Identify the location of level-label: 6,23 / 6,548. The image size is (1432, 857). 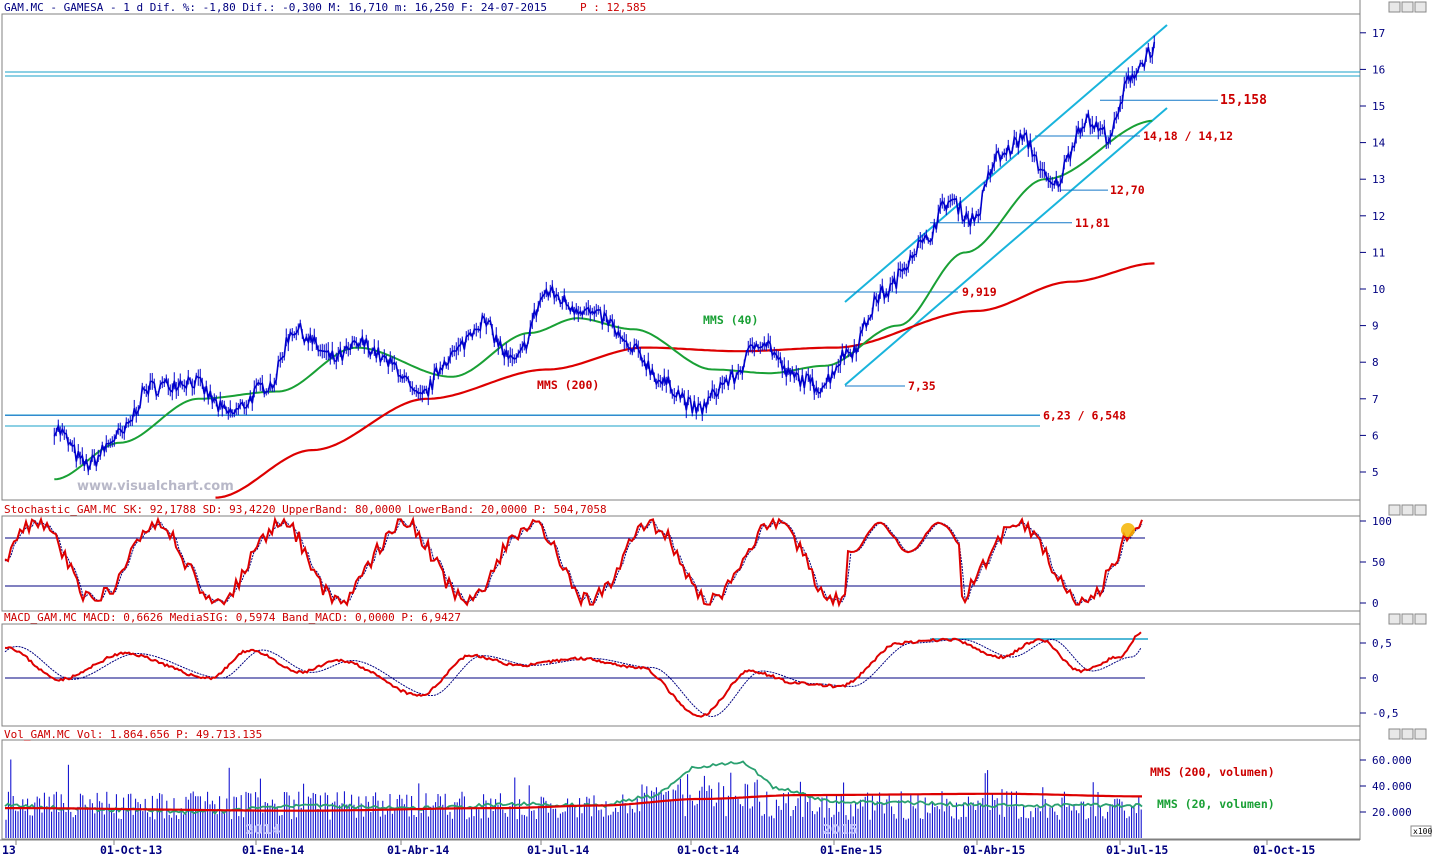
(1084, 415).